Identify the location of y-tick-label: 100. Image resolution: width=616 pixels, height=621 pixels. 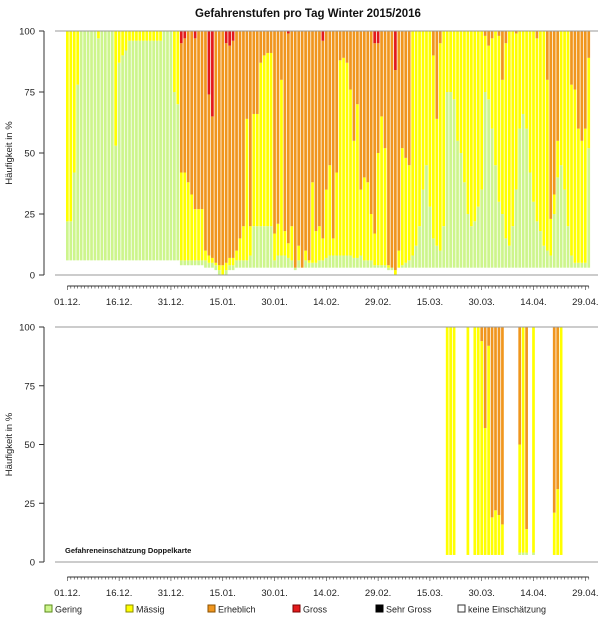
(27, 328).